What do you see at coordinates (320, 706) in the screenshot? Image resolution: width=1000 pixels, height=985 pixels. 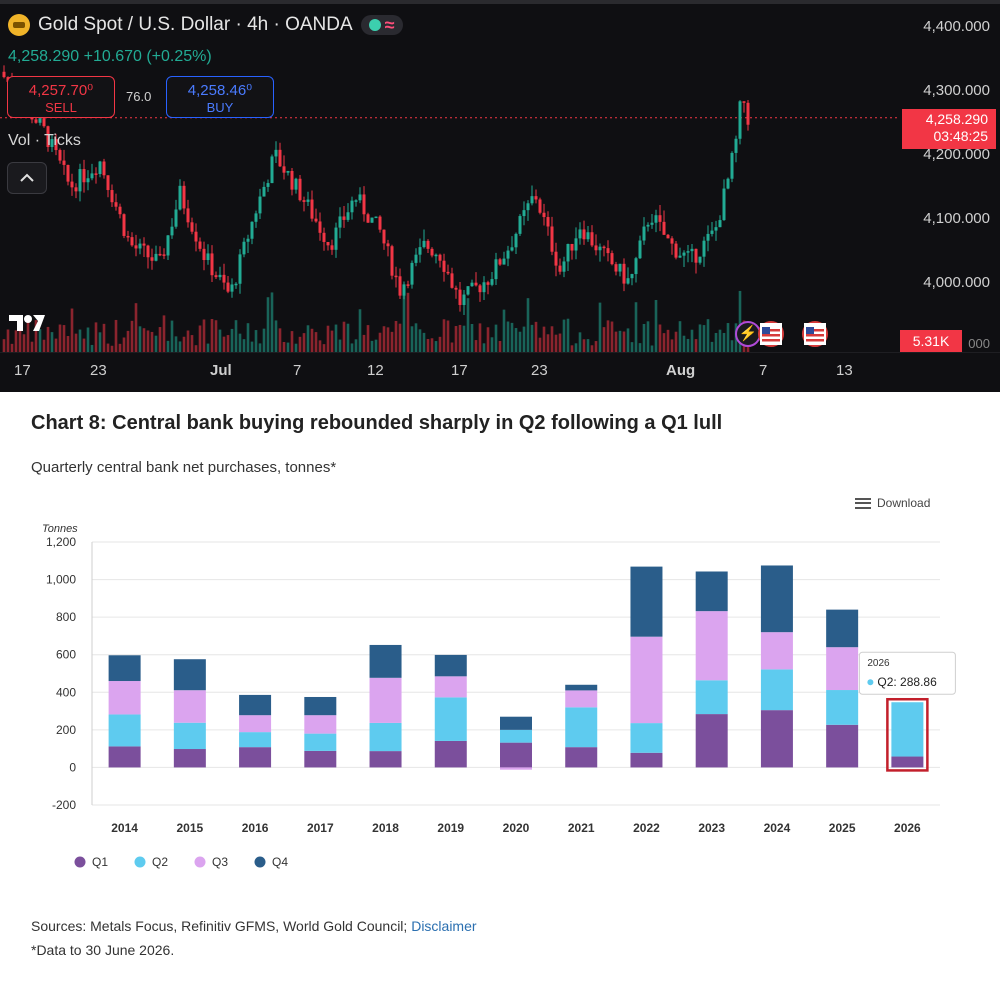 I see `bar-2017-q4` at bounding box center [320, 706].